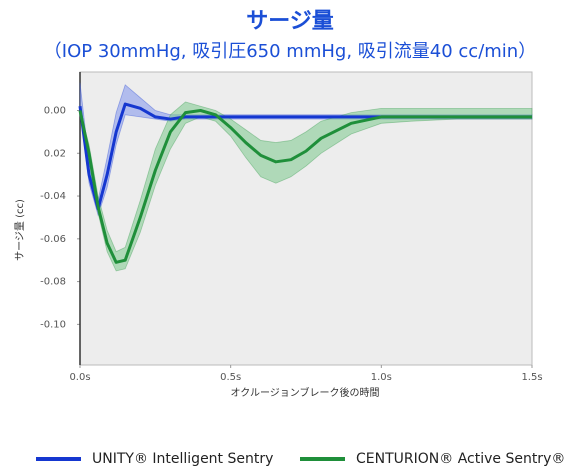 The width and height of the screenshot is (568, 473). Describe the element at coordinates (290, 21) in the screenshot. I see `chart-title: サージ量` at that location.